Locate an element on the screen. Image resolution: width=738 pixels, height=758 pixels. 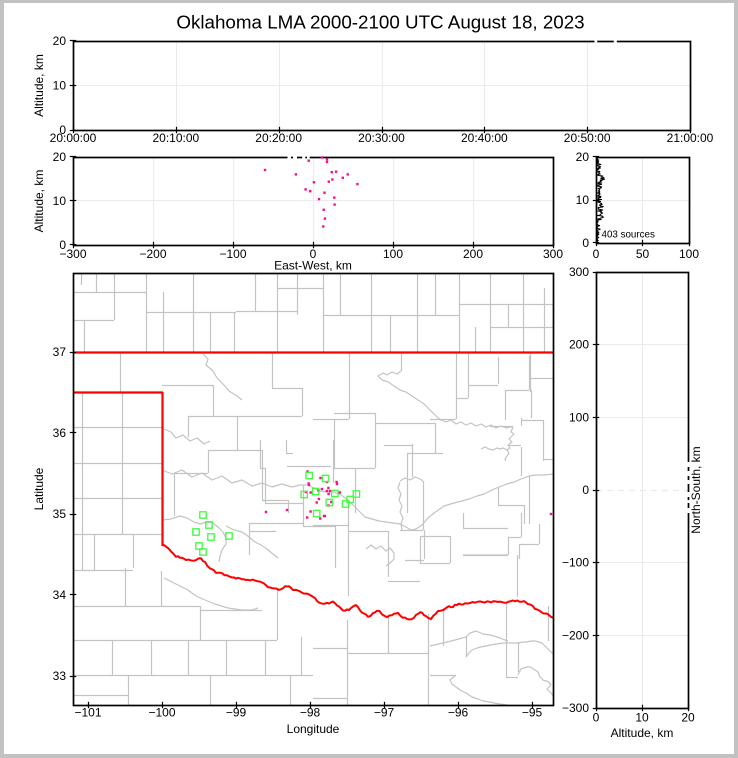
svg-text: −96 is located at coordinates (458, 712).